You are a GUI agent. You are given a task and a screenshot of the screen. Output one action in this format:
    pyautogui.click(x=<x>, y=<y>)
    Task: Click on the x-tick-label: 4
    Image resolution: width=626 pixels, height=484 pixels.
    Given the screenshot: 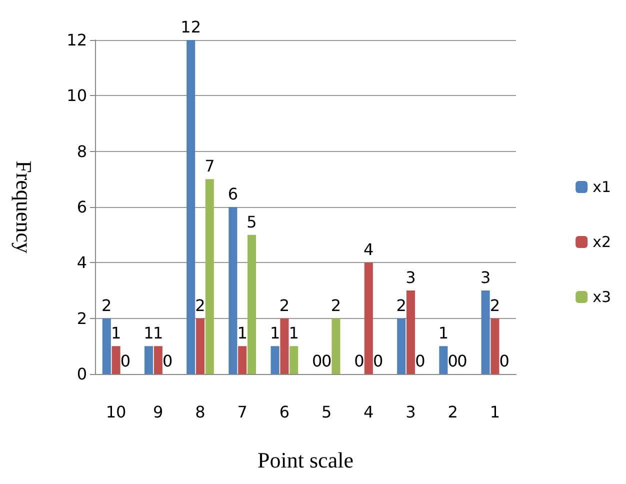 What is the action you would take?
    pyautogui.click(x=369, y=412)
    